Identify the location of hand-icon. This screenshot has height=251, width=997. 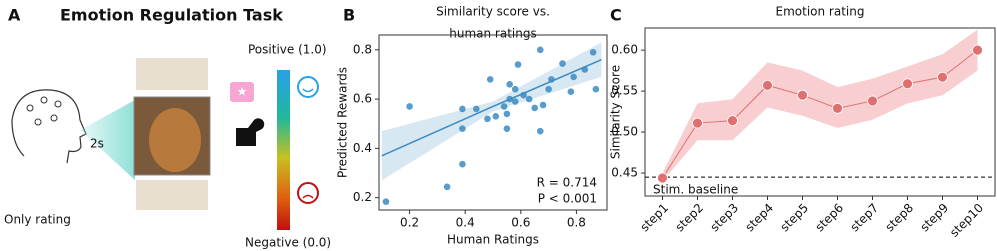
(250, 132).